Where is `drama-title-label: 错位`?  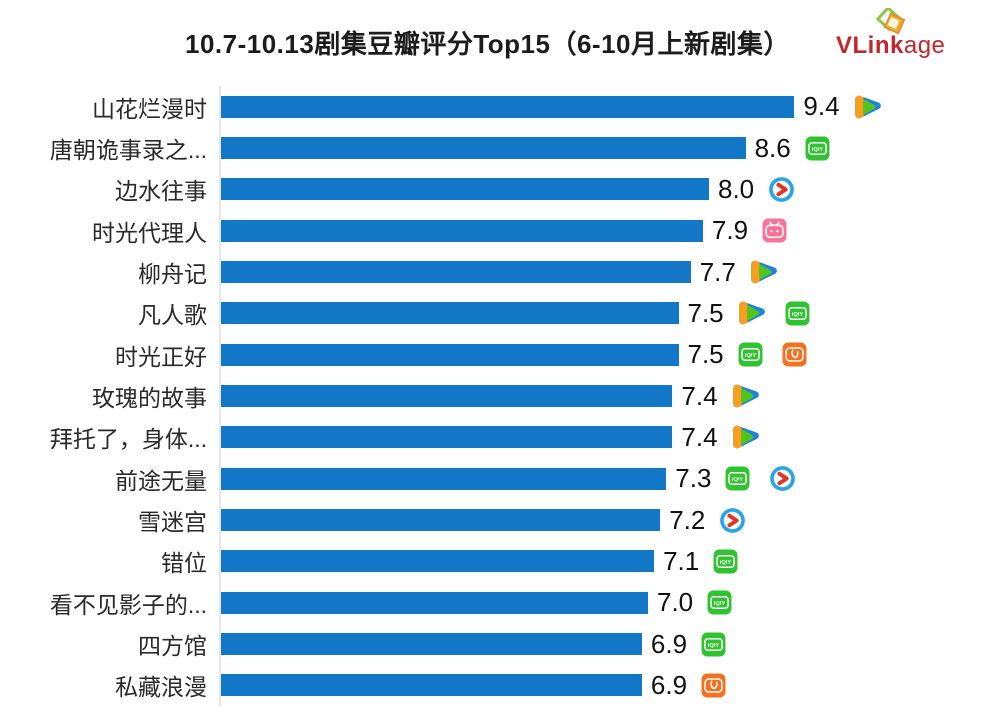
drama-title-label: 错位 is located at coordinates (184, 563).